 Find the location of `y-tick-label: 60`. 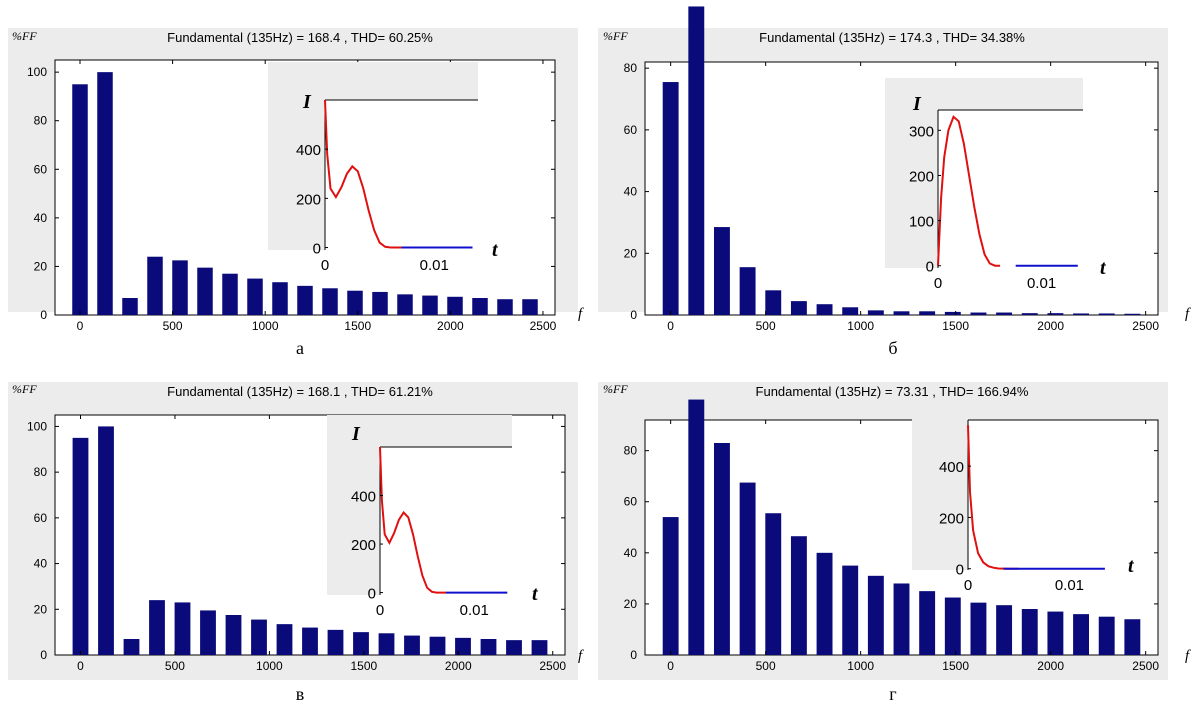

y-tick-label: 60 is located at coordinates (631, 130).